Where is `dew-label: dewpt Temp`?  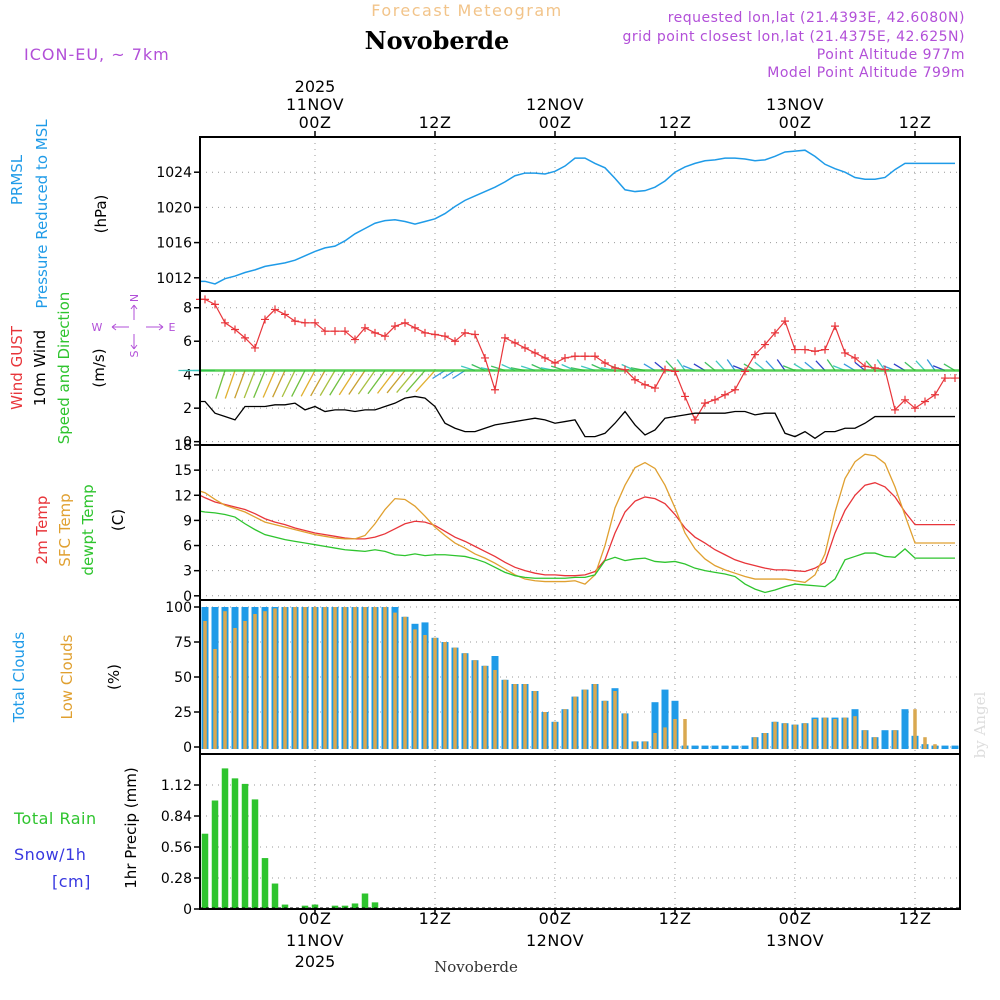 dew-label: dewpt Temp is located at coordinates (88, 529).